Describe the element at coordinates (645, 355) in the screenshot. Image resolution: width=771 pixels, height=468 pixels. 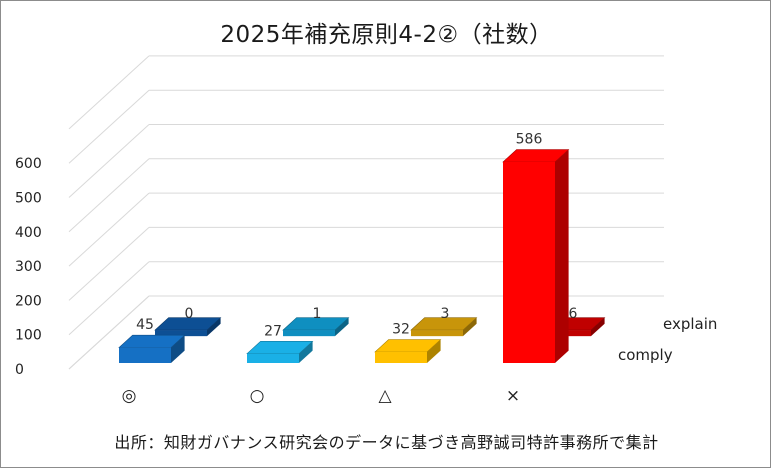
I see `series-label-comply: comply` at that location.